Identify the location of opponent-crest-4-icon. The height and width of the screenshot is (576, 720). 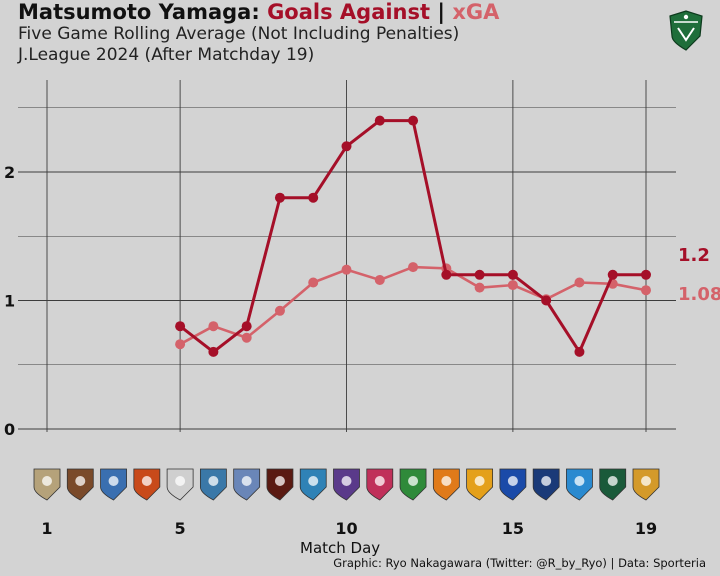
(147, 484).